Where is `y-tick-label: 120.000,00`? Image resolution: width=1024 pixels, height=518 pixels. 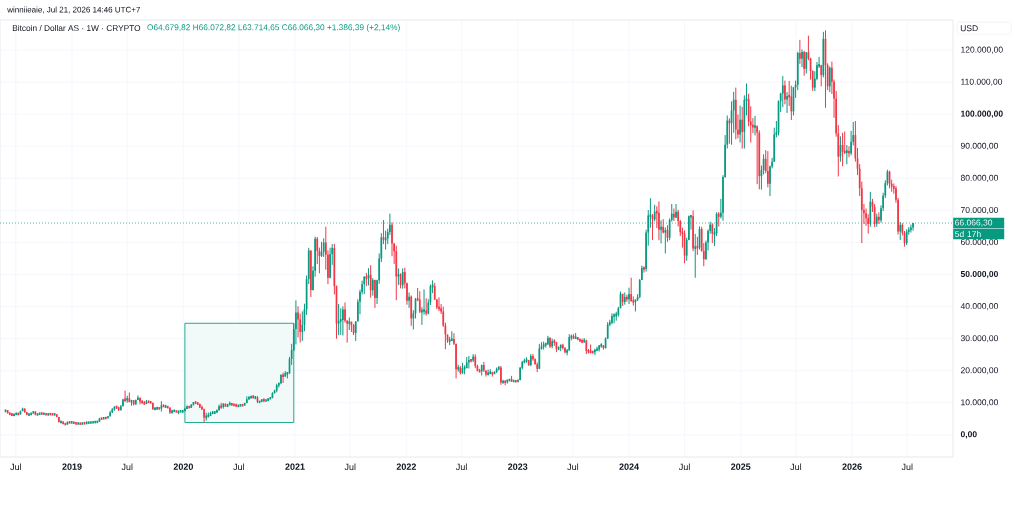
y-tick-label: 120.000,00 is located at coordinates (982, 50).